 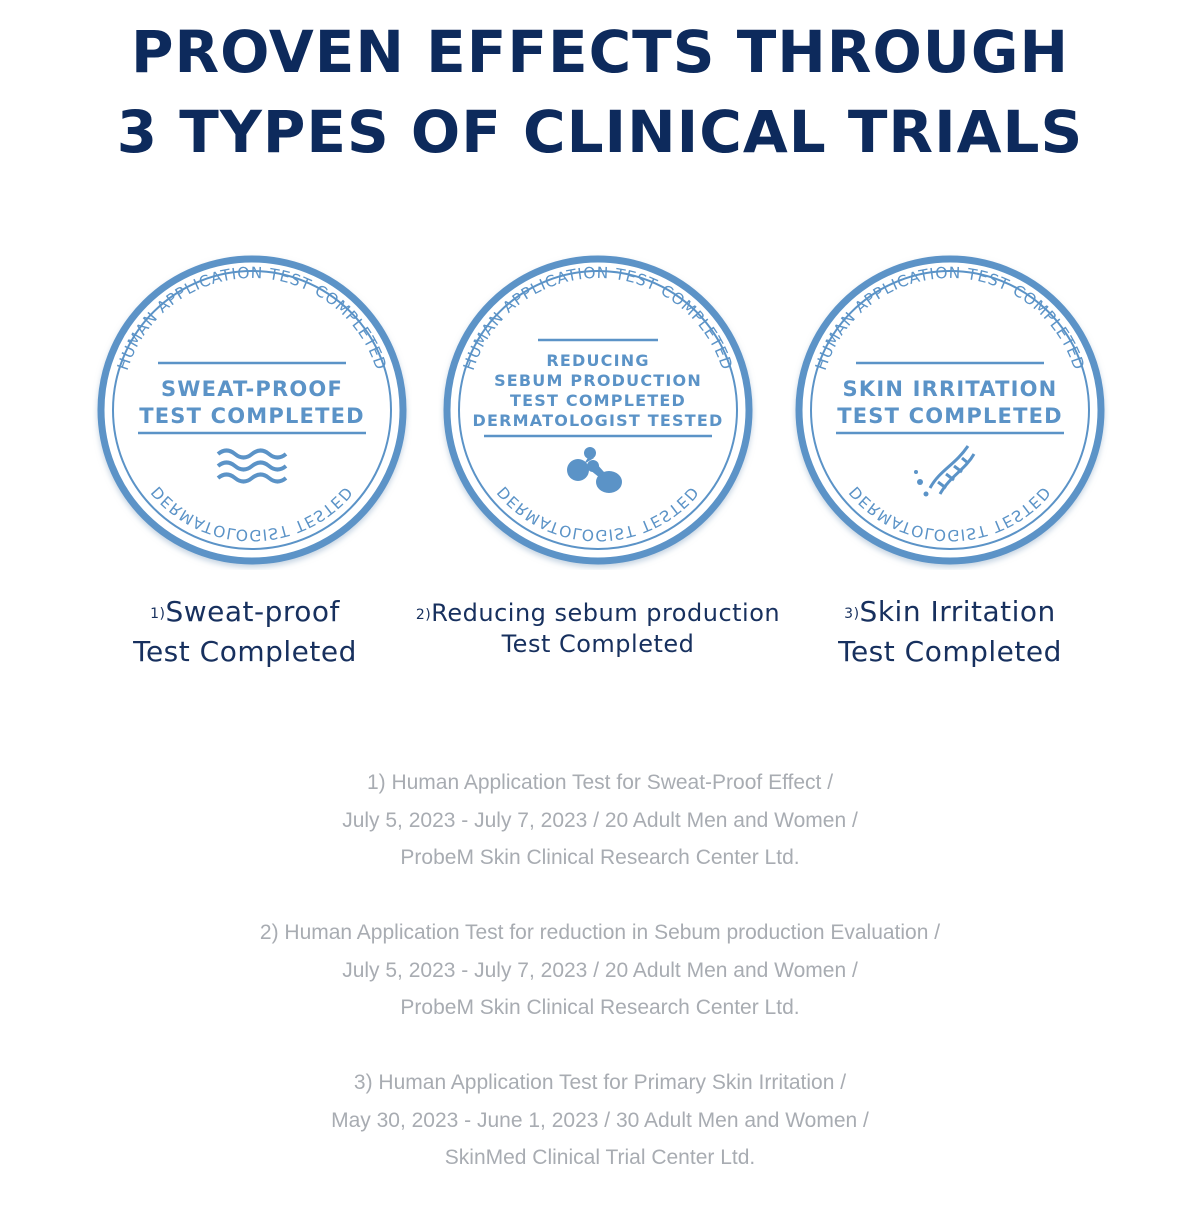 What do you see at coordinates (852, 614) in the screenshot?
I see `footnote-marker: 3)` at bounding box center [852, 614].